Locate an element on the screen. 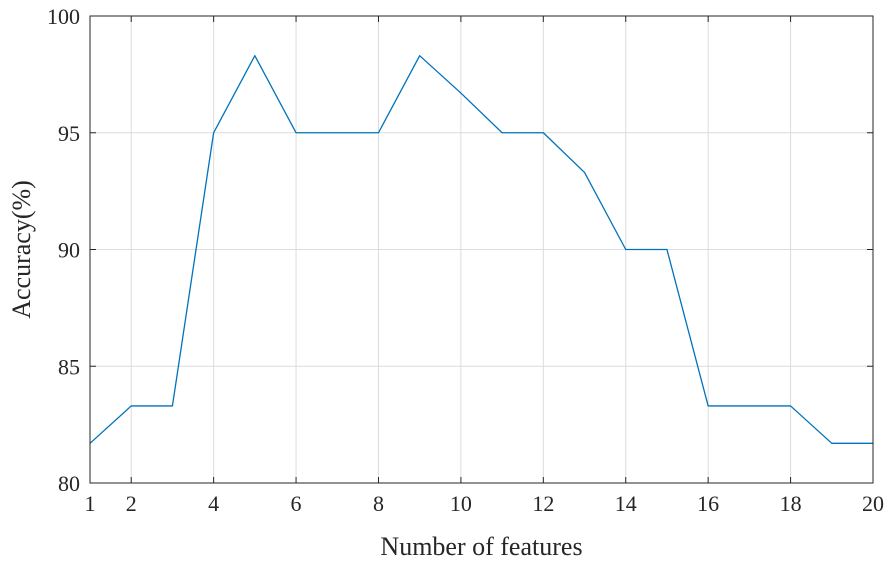 This screenshot has width=892, height=569. x-tick-label: 6 is located at coordinates (296, 503).